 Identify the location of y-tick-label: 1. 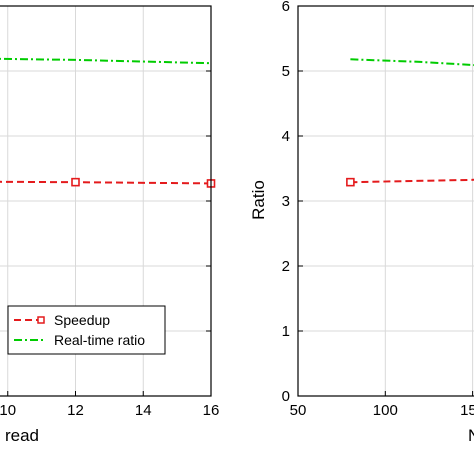
(286, 331).